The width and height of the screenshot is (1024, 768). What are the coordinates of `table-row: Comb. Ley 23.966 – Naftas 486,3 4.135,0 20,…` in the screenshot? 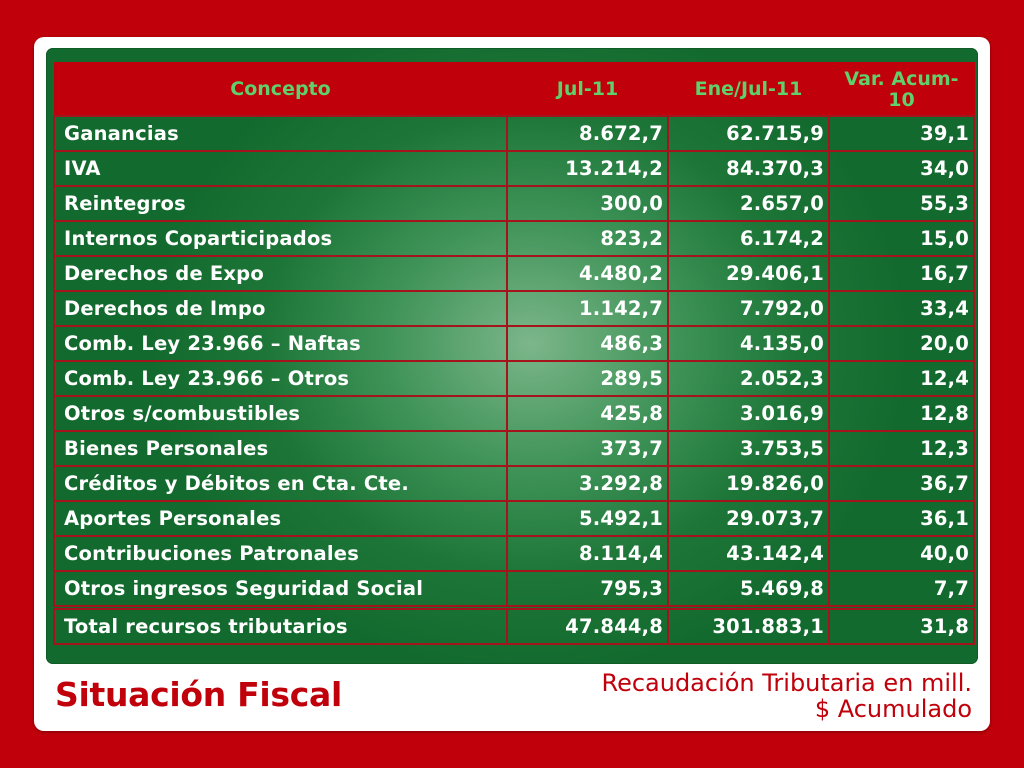 It's located at (514, 343).